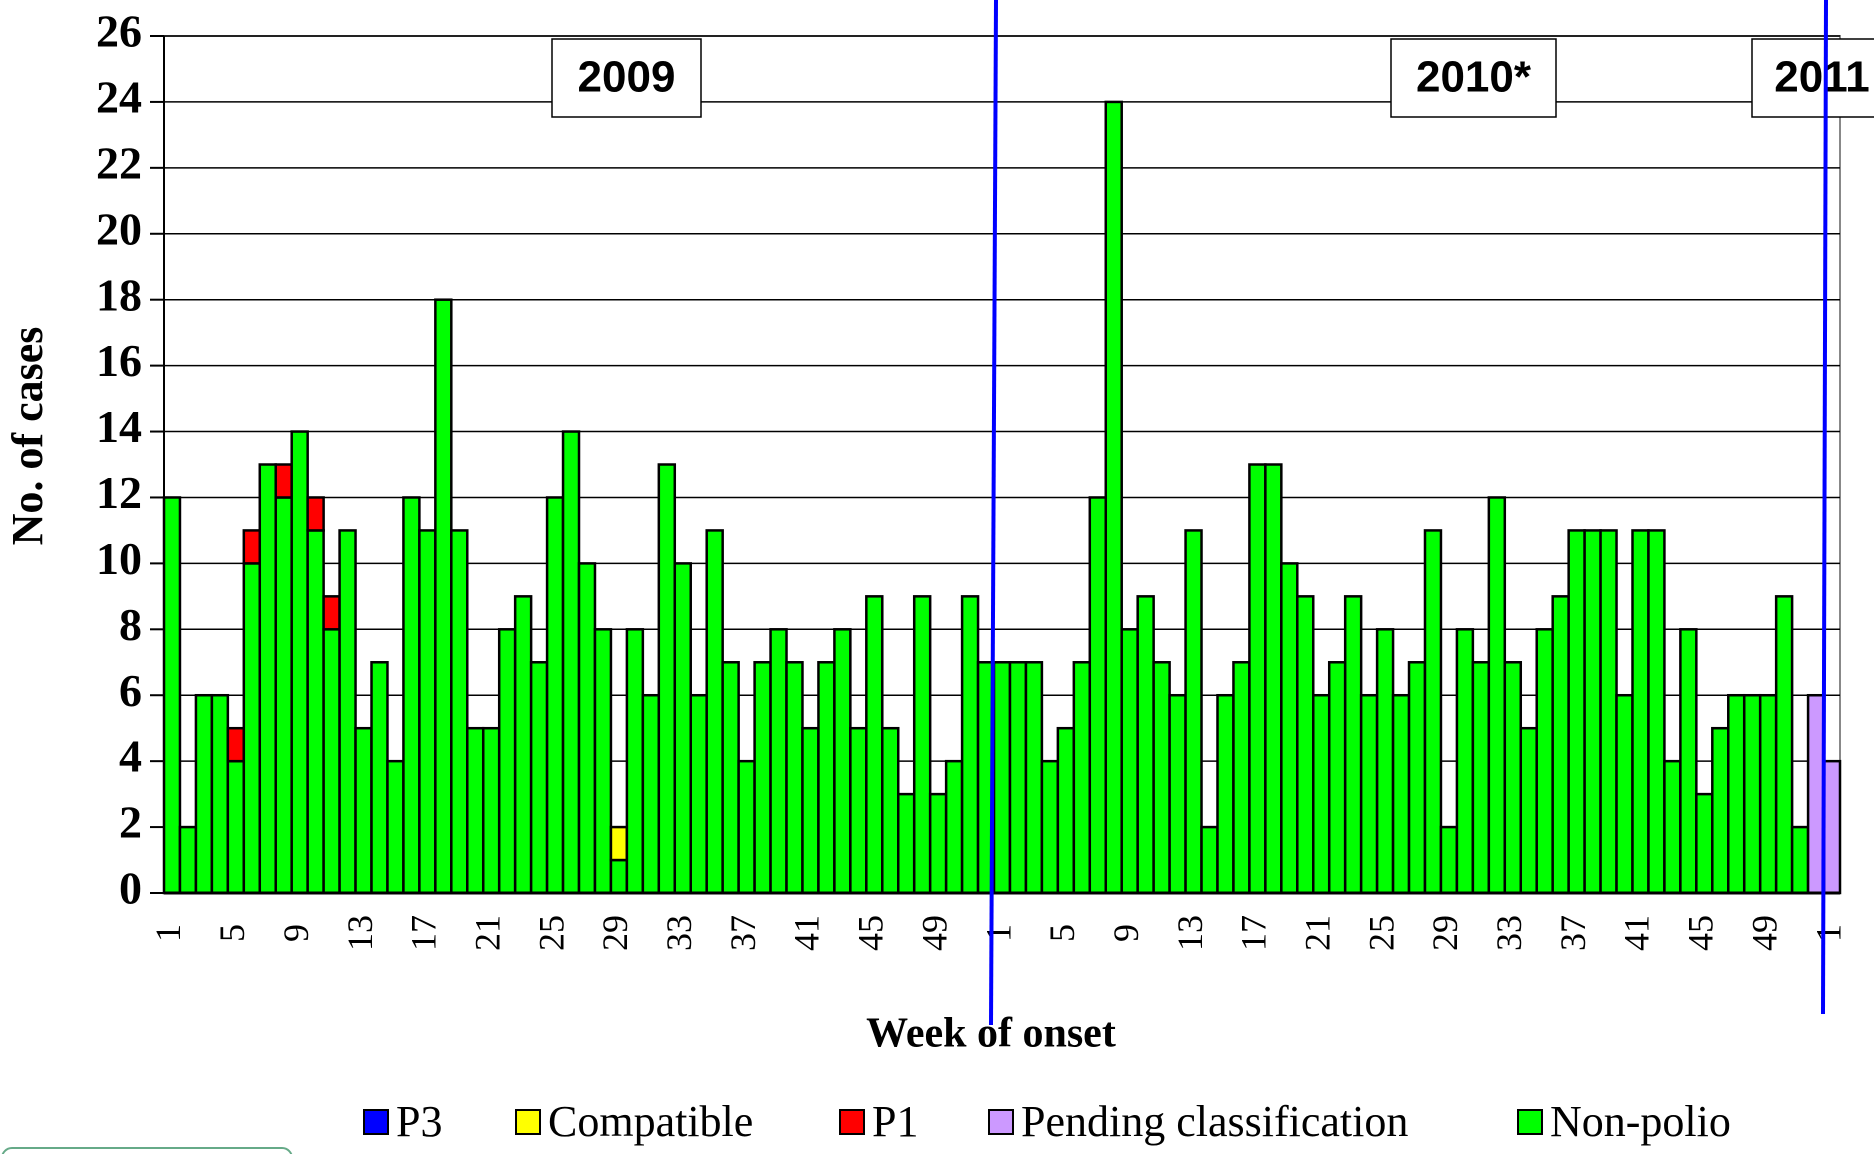 The height and width of the screenshot is (1154, 1874). What do you see at coordinates (679, 933) in the screenshot?
I see `x-tick-label: 33` at bounding box center [679, 933].